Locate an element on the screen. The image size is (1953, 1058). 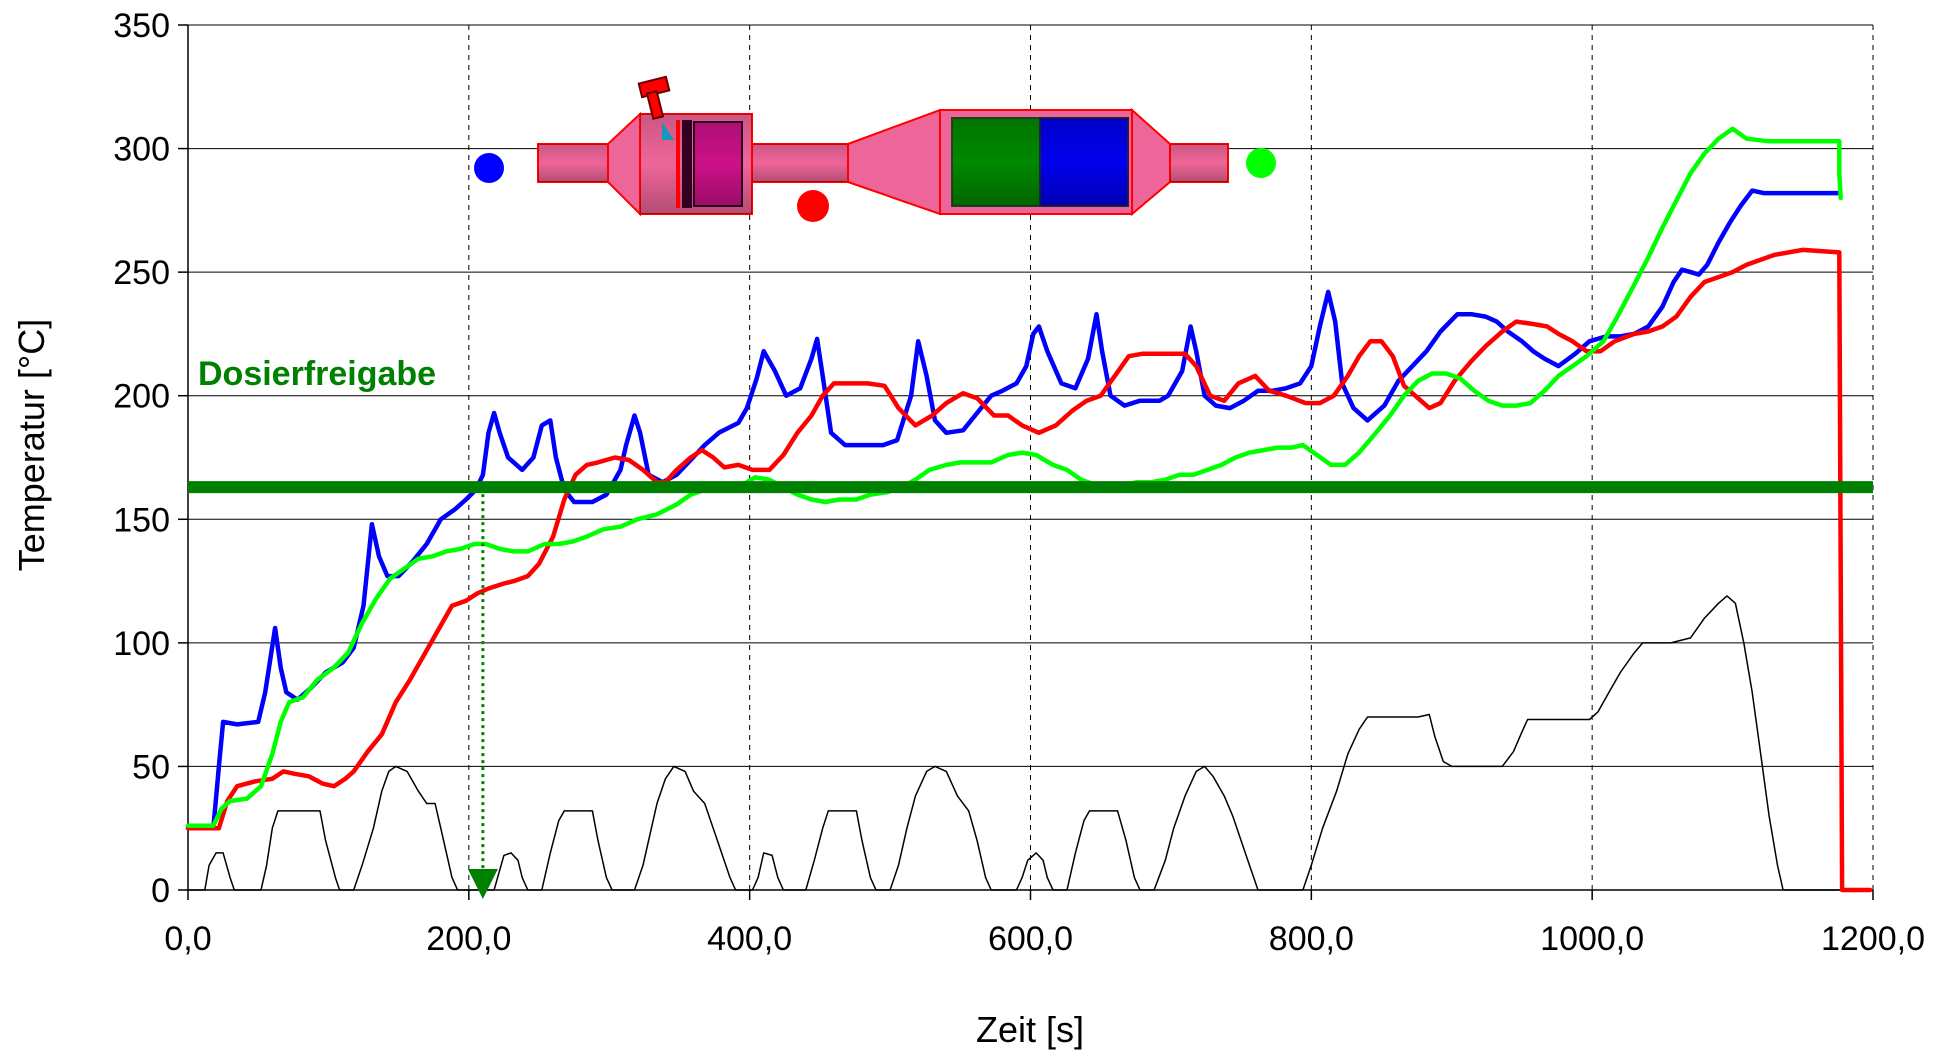
middle-pipe is located at coordinates (800, 163).